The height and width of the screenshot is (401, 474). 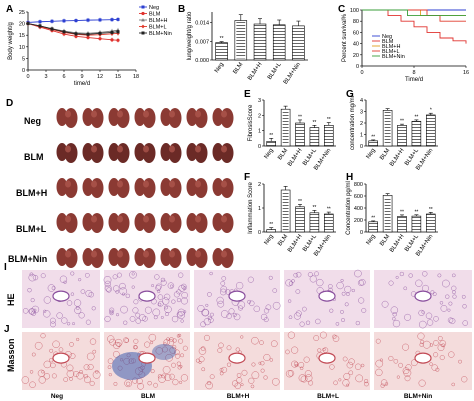 What do you see at coordinates (27, 77) in the screenshot?
I see `x-tick-label: 0` at bounding box center [27, 77].